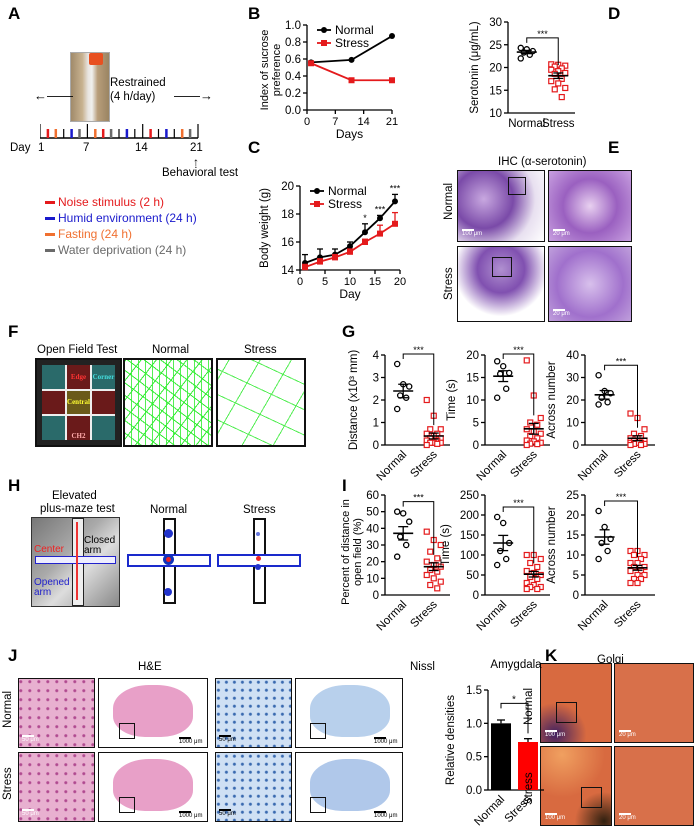 Image resolution: width=696 pixels, height=830 pixels. What do you see at coordinates (253, 787) in the screenshot?
I see `nissl-stress-zoom: 50 μm` at bounding box center [253, 787].